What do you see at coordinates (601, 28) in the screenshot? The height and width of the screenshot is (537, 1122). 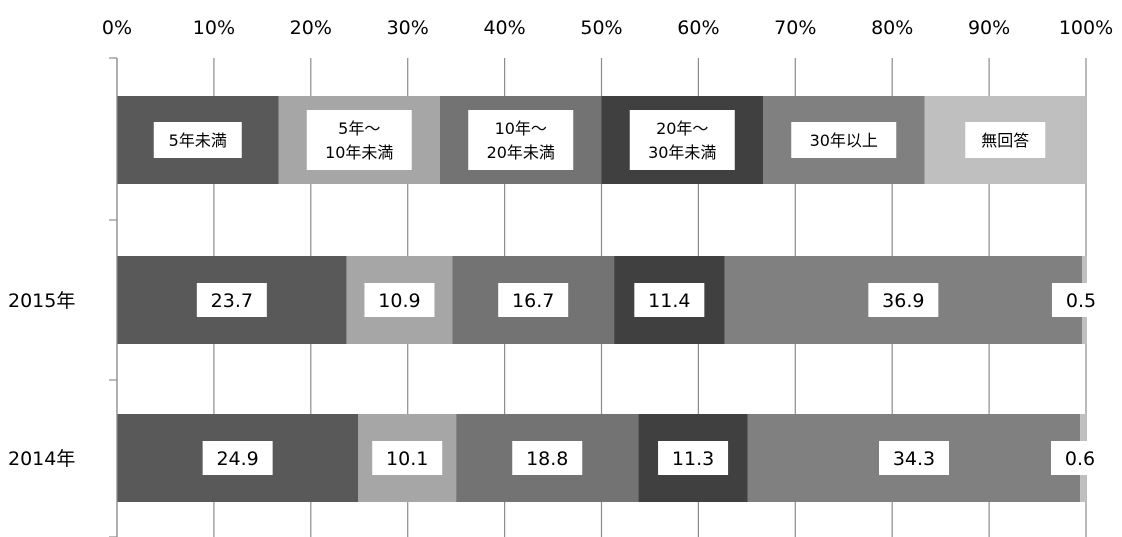 I see `x-tick-label: 50%` at bounding box center [601, 28].